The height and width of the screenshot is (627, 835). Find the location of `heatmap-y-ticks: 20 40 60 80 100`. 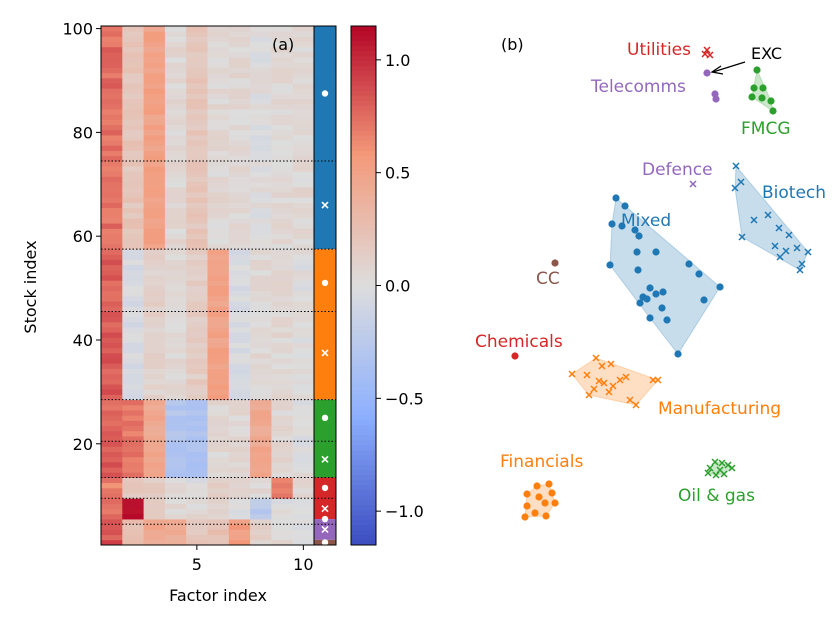

heatmap-y-ticks: 20 40 60 80 100 is located at coordinates (81, 237).